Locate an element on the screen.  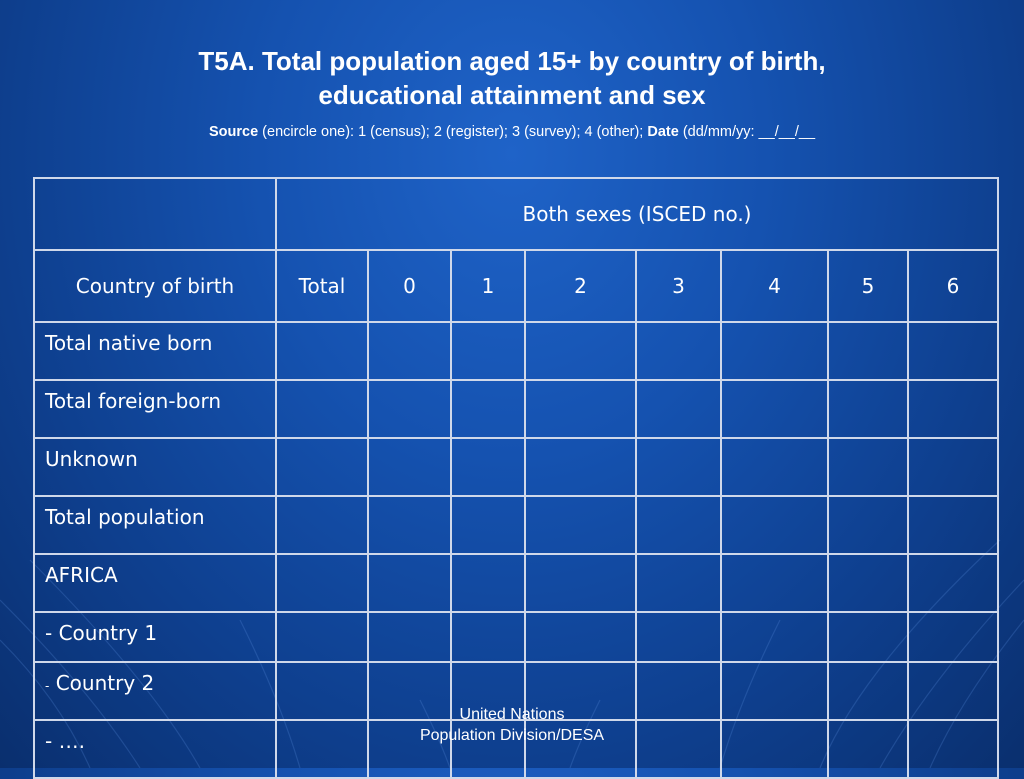
row-label-text: AFRICA is located at coordinates (81, 575).